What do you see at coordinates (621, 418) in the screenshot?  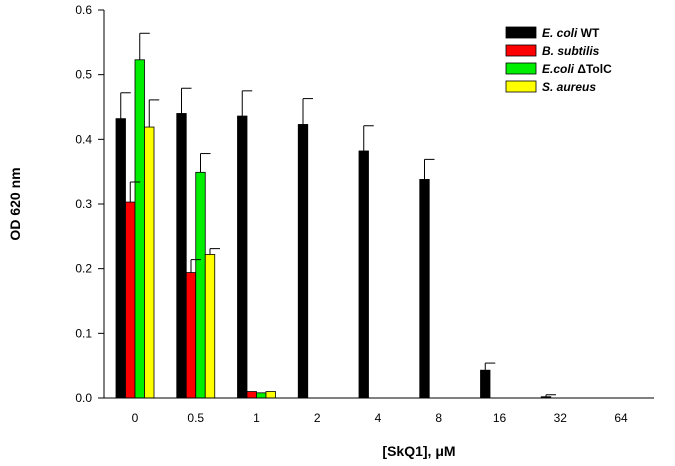 I see `x-tick-label-8: 64` at bounding box center [621, 418].